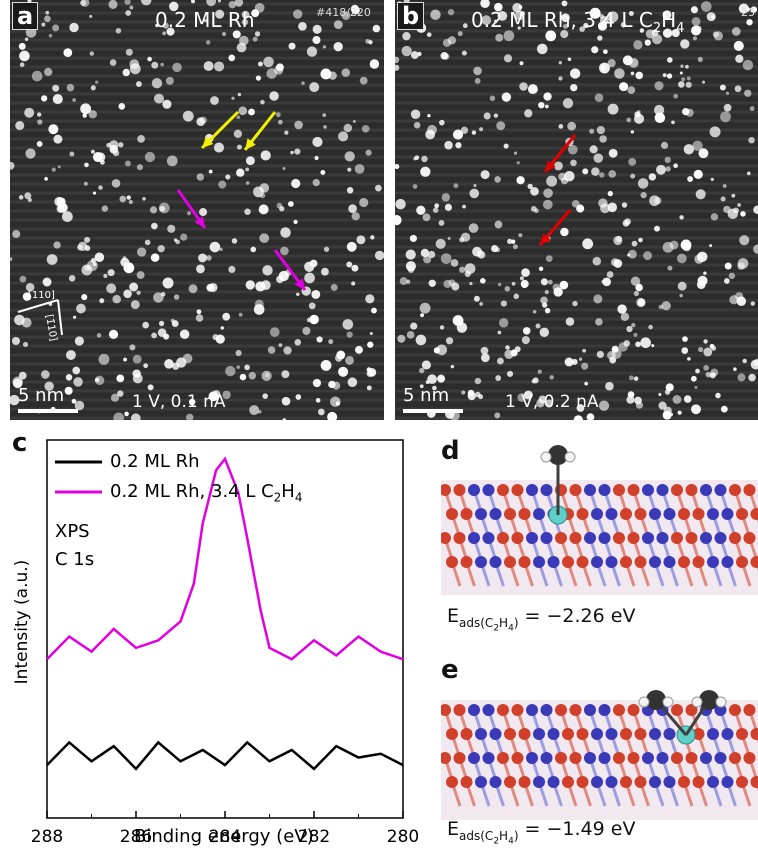  I want to click on panel-label-e: e, so click(450, 670).